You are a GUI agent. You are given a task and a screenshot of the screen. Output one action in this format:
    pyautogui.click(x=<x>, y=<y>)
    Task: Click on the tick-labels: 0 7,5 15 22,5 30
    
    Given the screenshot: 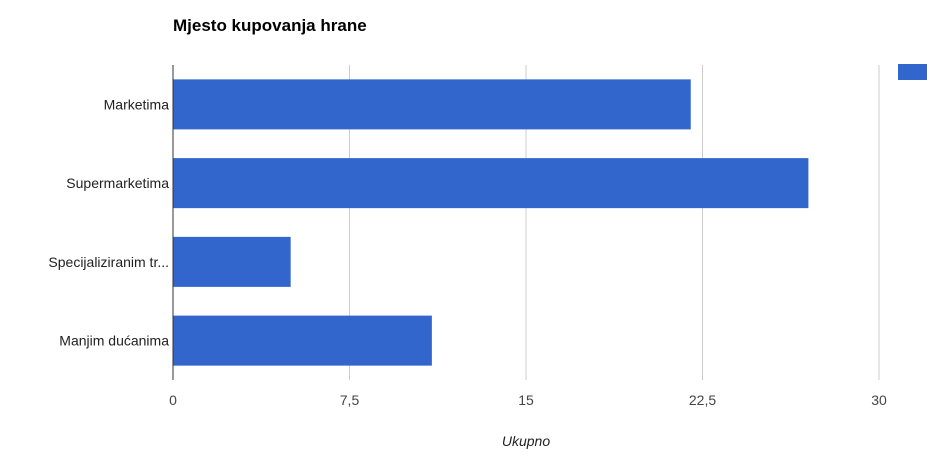 What is the action you would take?
    pyautogui.click(x=528, y=400)
    